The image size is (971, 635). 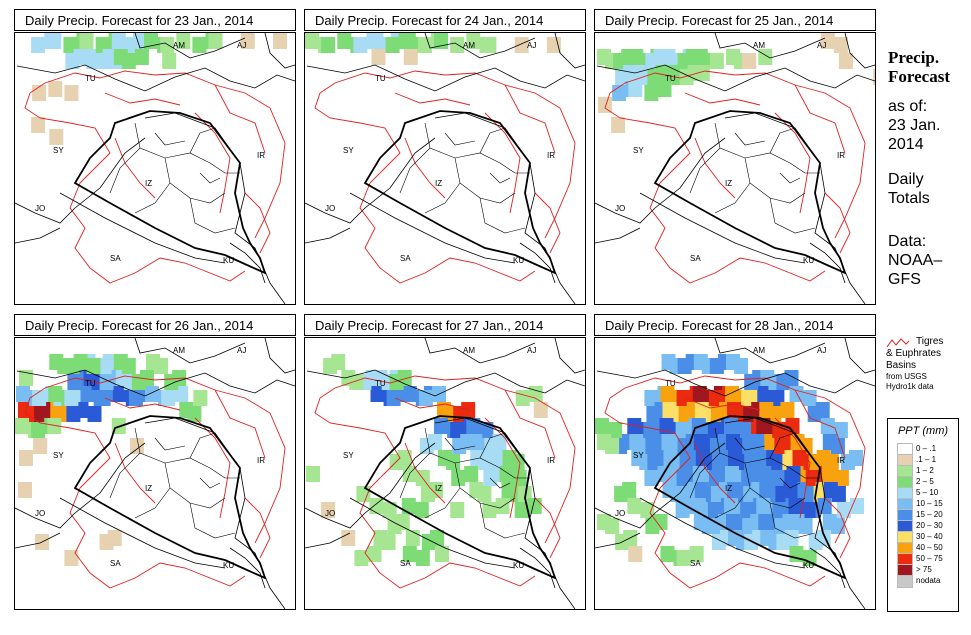 I want to click on iraq-border, so click(x=750, y=497).